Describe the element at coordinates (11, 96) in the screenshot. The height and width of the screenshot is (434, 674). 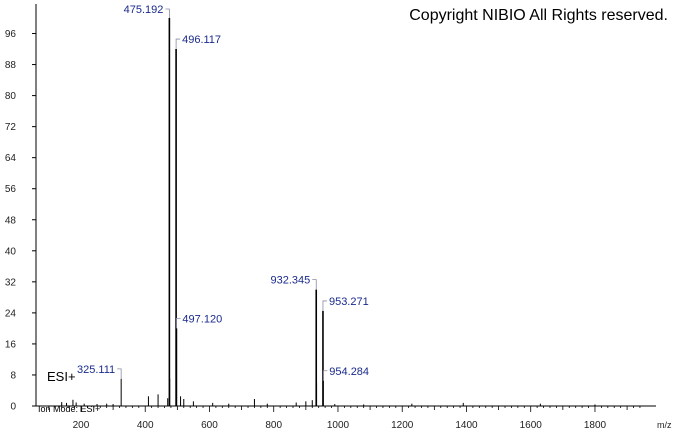
I see `y-tick-label: 80` at that location.